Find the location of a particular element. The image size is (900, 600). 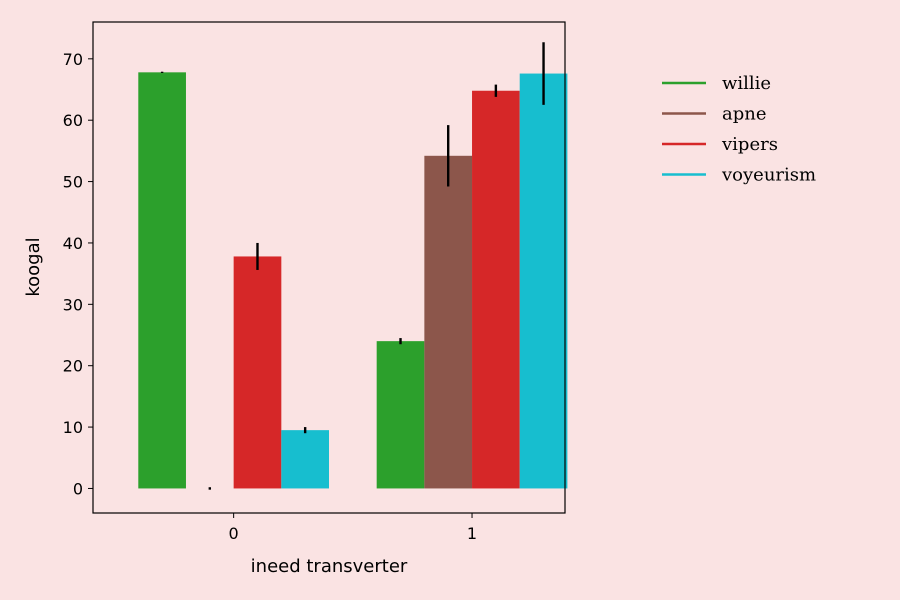

y-axis-label: koogal is located at coordinates (33, 266).